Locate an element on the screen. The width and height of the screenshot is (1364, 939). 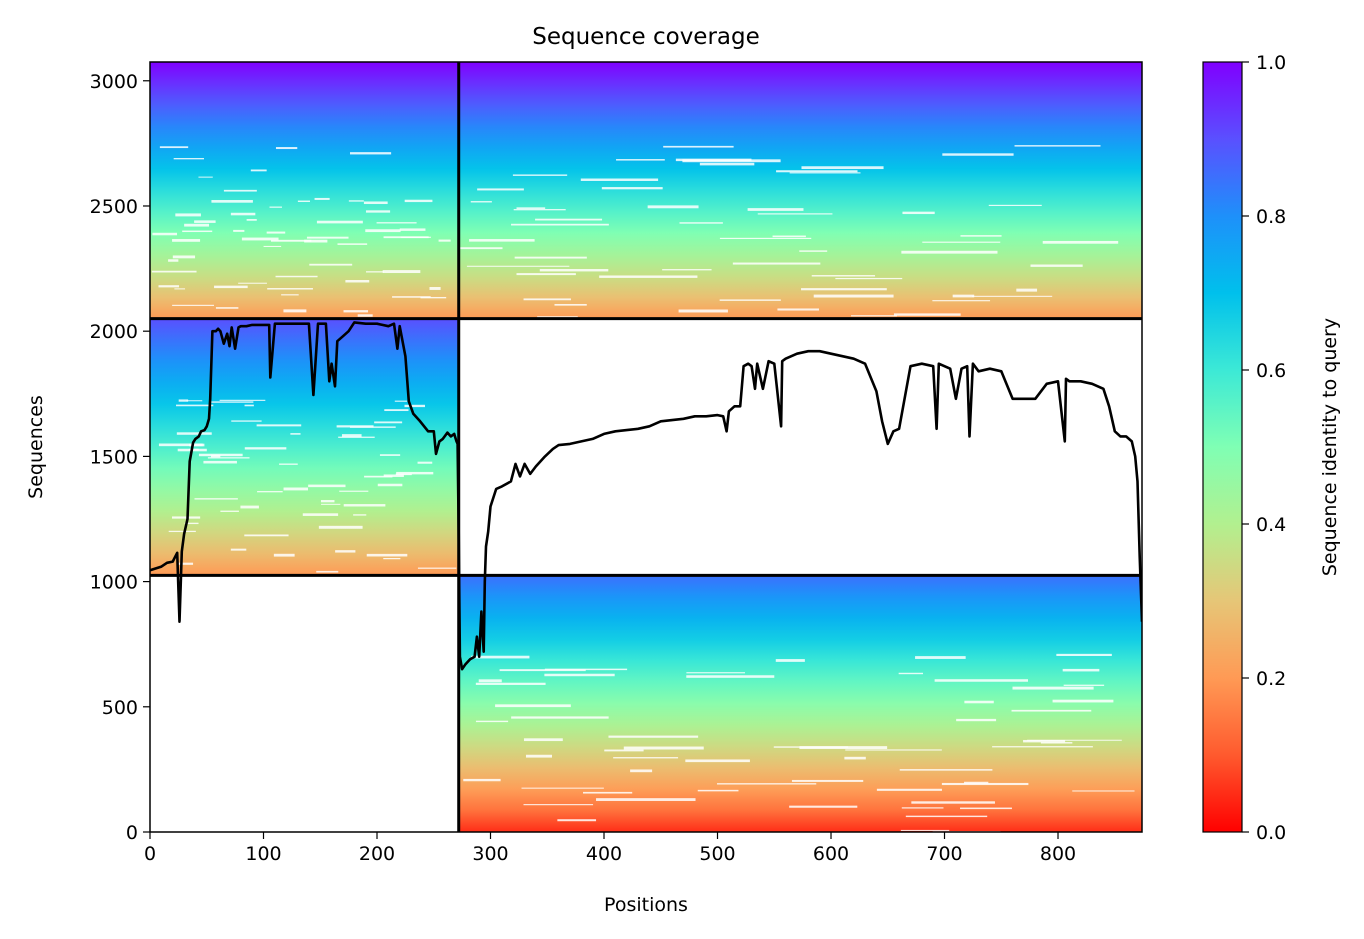
block-top-left is located at coordinates (304, 190).